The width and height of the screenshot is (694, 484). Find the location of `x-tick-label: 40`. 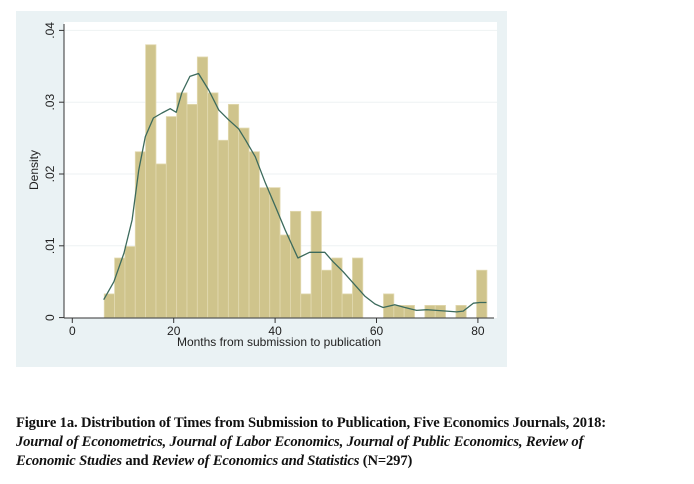

x-tick-label: 40 is located at coordinates (275, 331).